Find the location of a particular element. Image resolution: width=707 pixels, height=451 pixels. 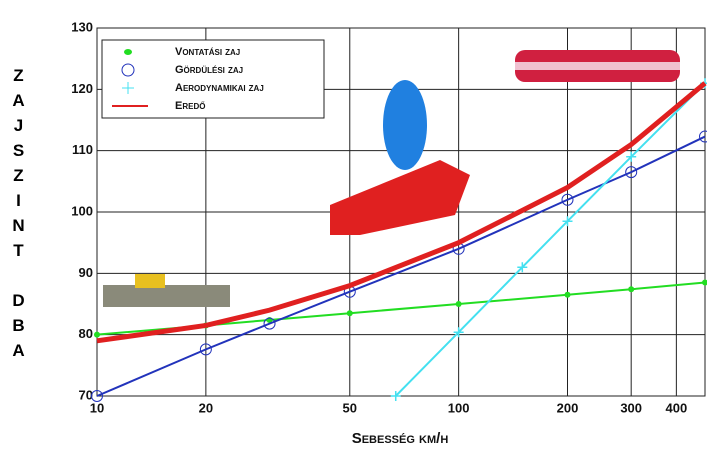

x-tick-label: 100 is located at coordinates (459, 407).